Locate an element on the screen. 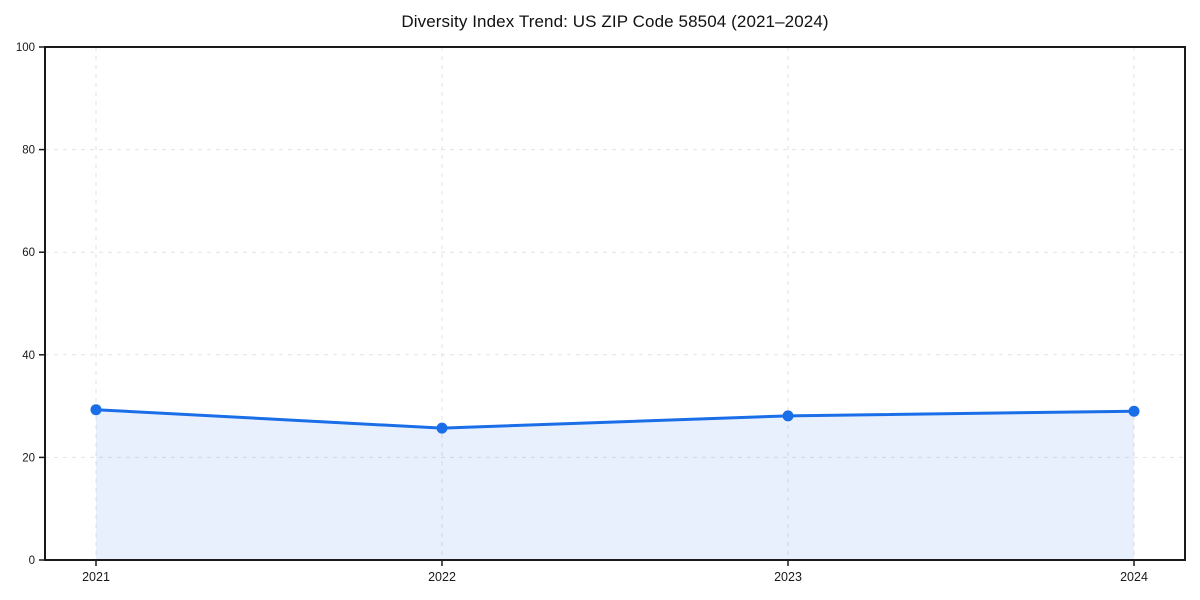  data-point-2024 is located at coordinates (1134, 411).